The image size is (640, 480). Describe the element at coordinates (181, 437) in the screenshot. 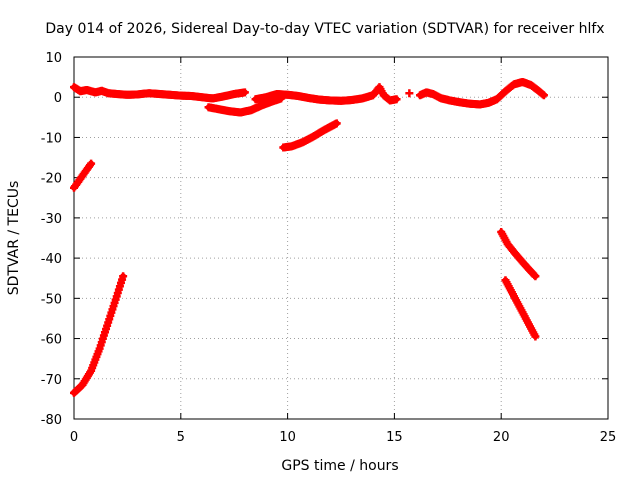

I see `x-tick-label: 5` at that location.